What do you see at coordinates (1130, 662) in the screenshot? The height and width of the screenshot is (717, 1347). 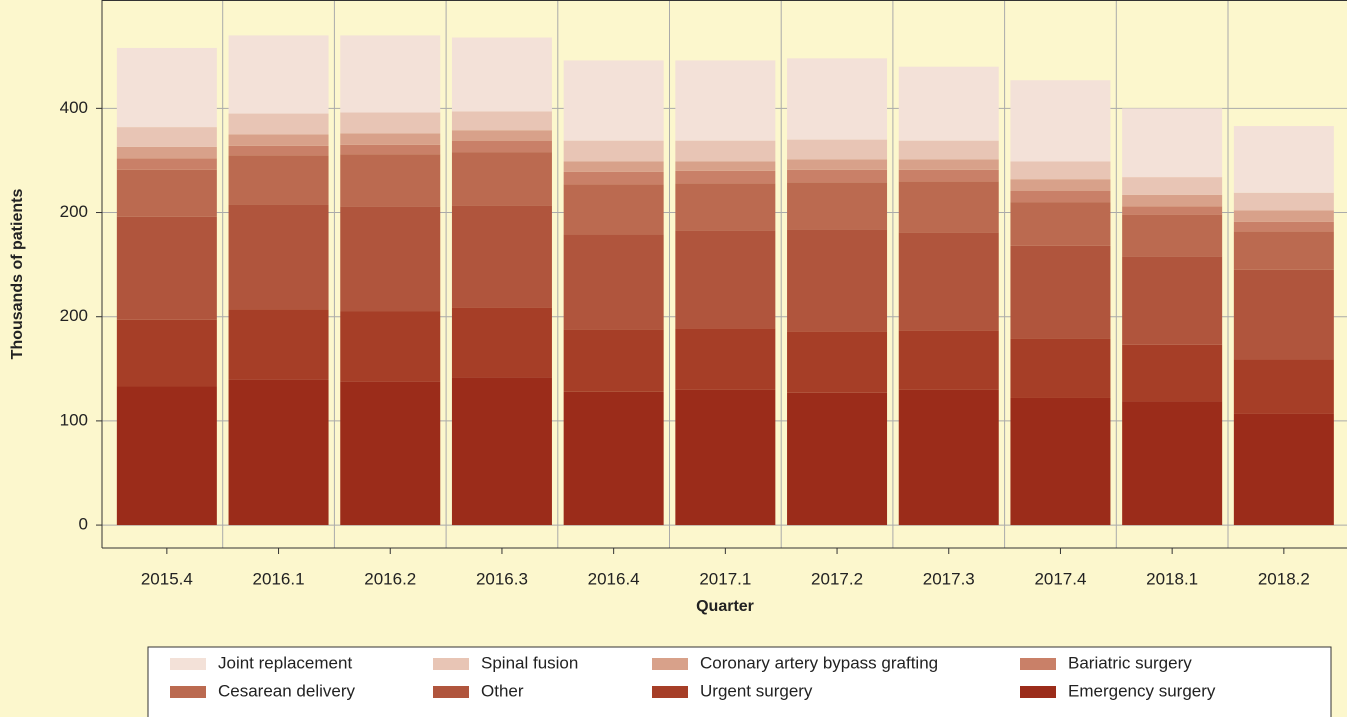 I see `legend-label: Bariatric surgery` at bounding box center [1130, 662].